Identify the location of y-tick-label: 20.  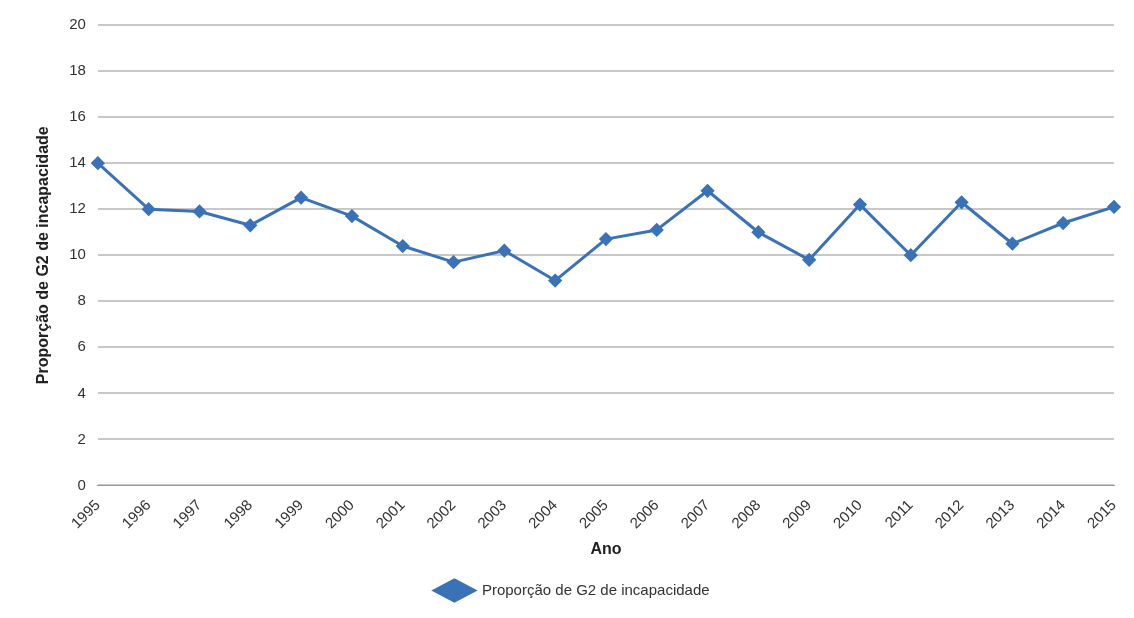
(77, 24).